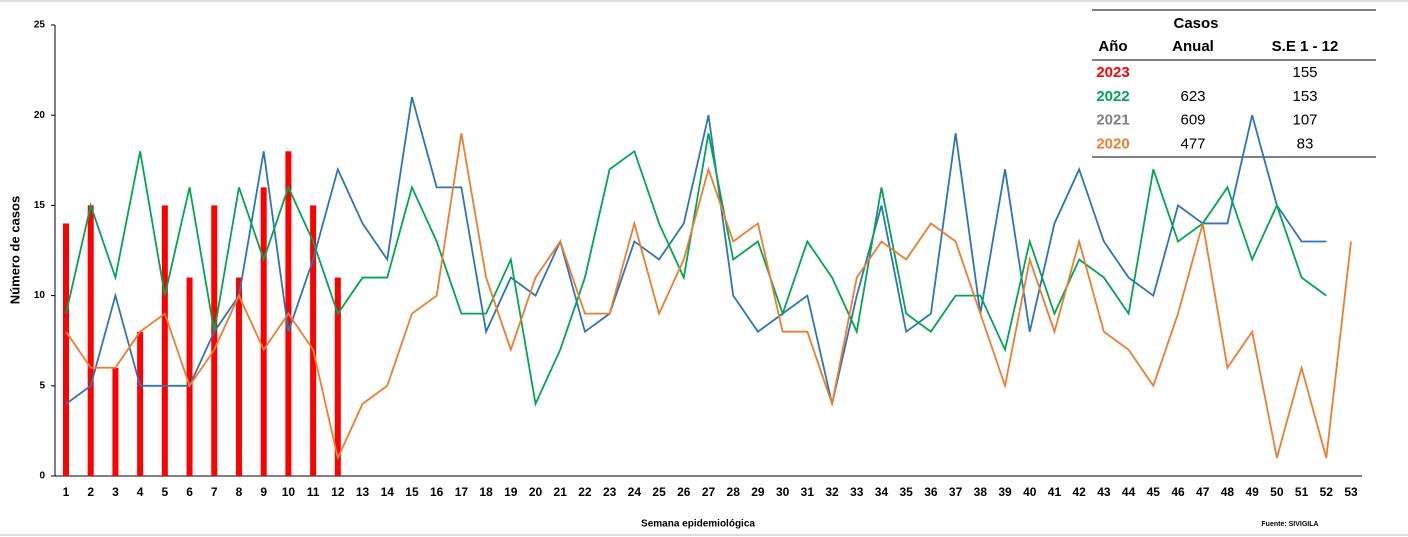  What do you see at coordinates (1154, 492) in the screenshot?
I see `x-tick-label: 45` at bounding box center [1154, 492].